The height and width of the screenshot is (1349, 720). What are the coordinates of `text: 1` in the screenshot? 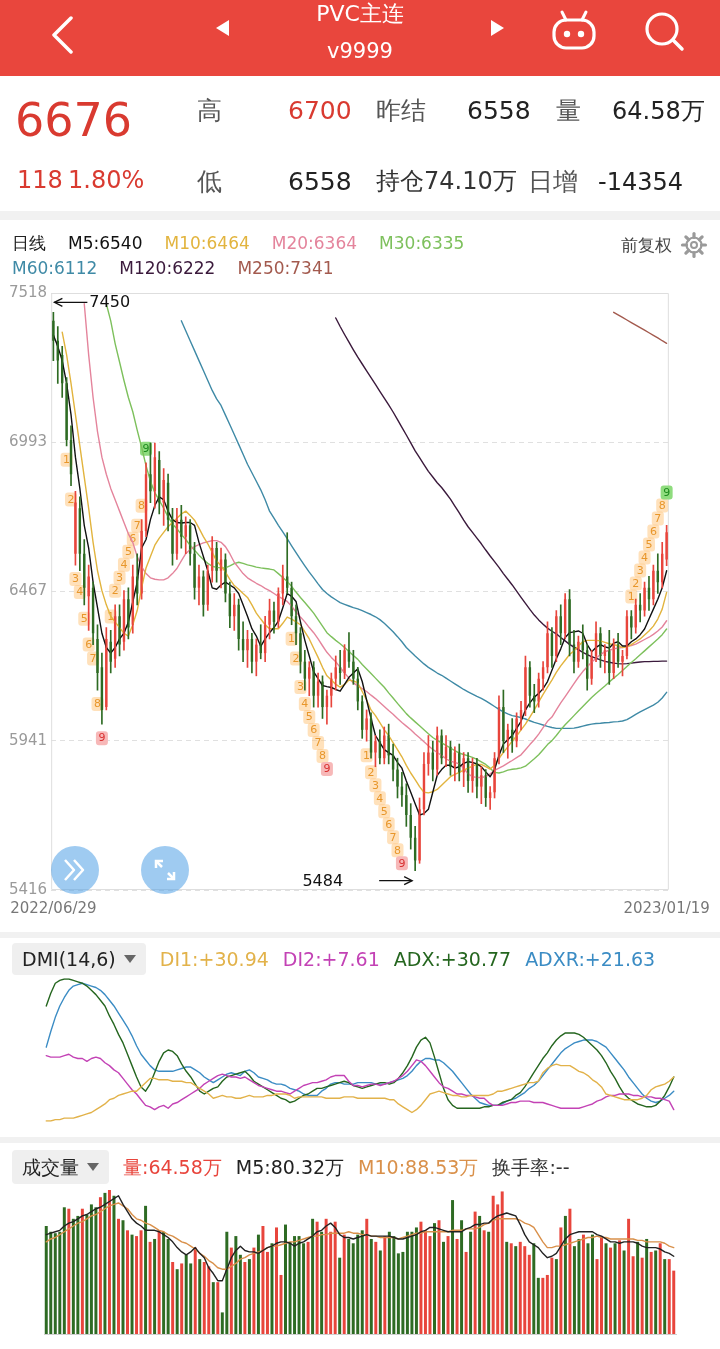 It's located at (67, 460).